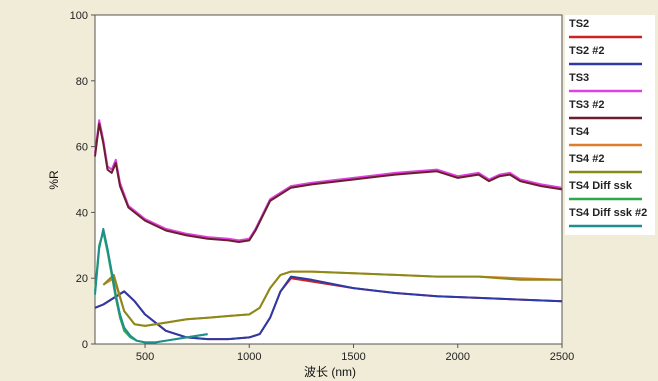 This screenshot has height=381, width=658. Describe the element at coordinates (586, 105) in the screenshot. I see `legend-label-3: TS3 #2` at that location.